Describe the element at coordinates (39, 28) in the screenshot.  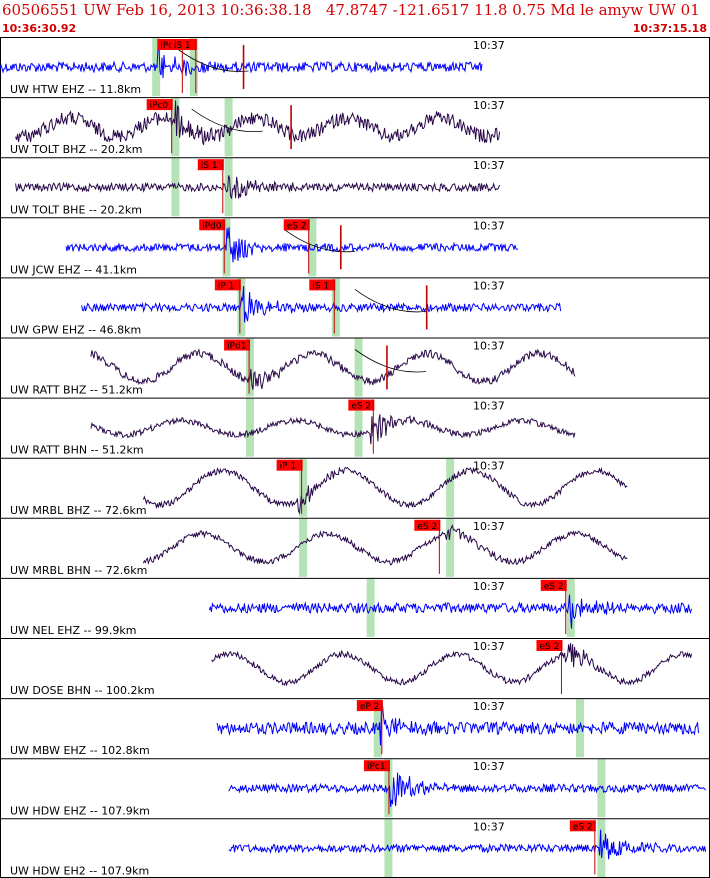
I see `window-start-time: 10:36:30.92` at that location.